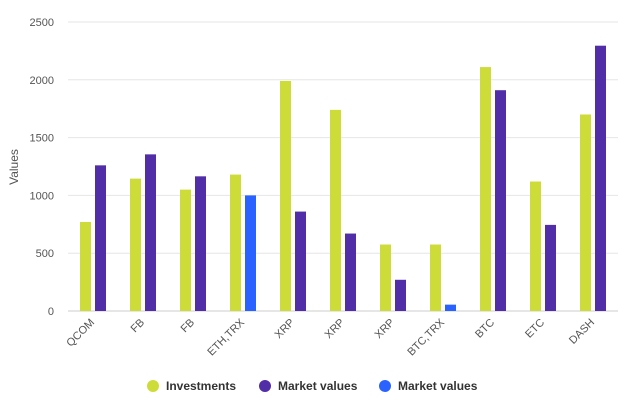 This screenshot has width=638, height=400. What do you see at coordinates (585, 212) in the screenshot?
I see `bar-investments-dash` at bounding box center [585, 212].